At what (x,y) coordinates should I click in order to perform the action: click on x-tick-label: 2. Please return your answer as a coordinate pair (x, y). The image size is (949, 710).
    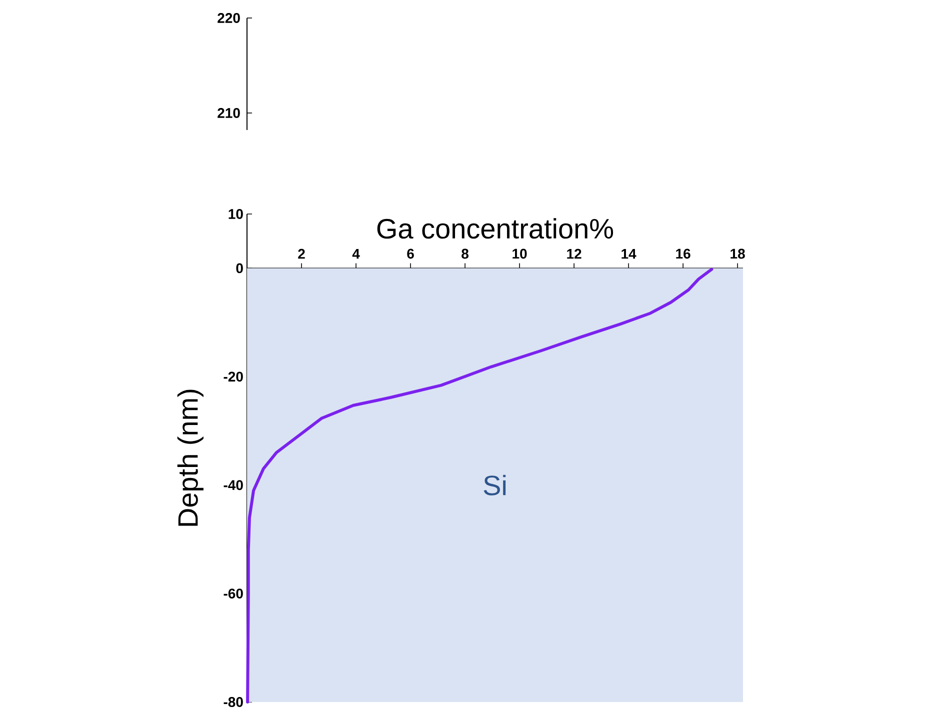
    Looking at the image, I should click on (301, 253).